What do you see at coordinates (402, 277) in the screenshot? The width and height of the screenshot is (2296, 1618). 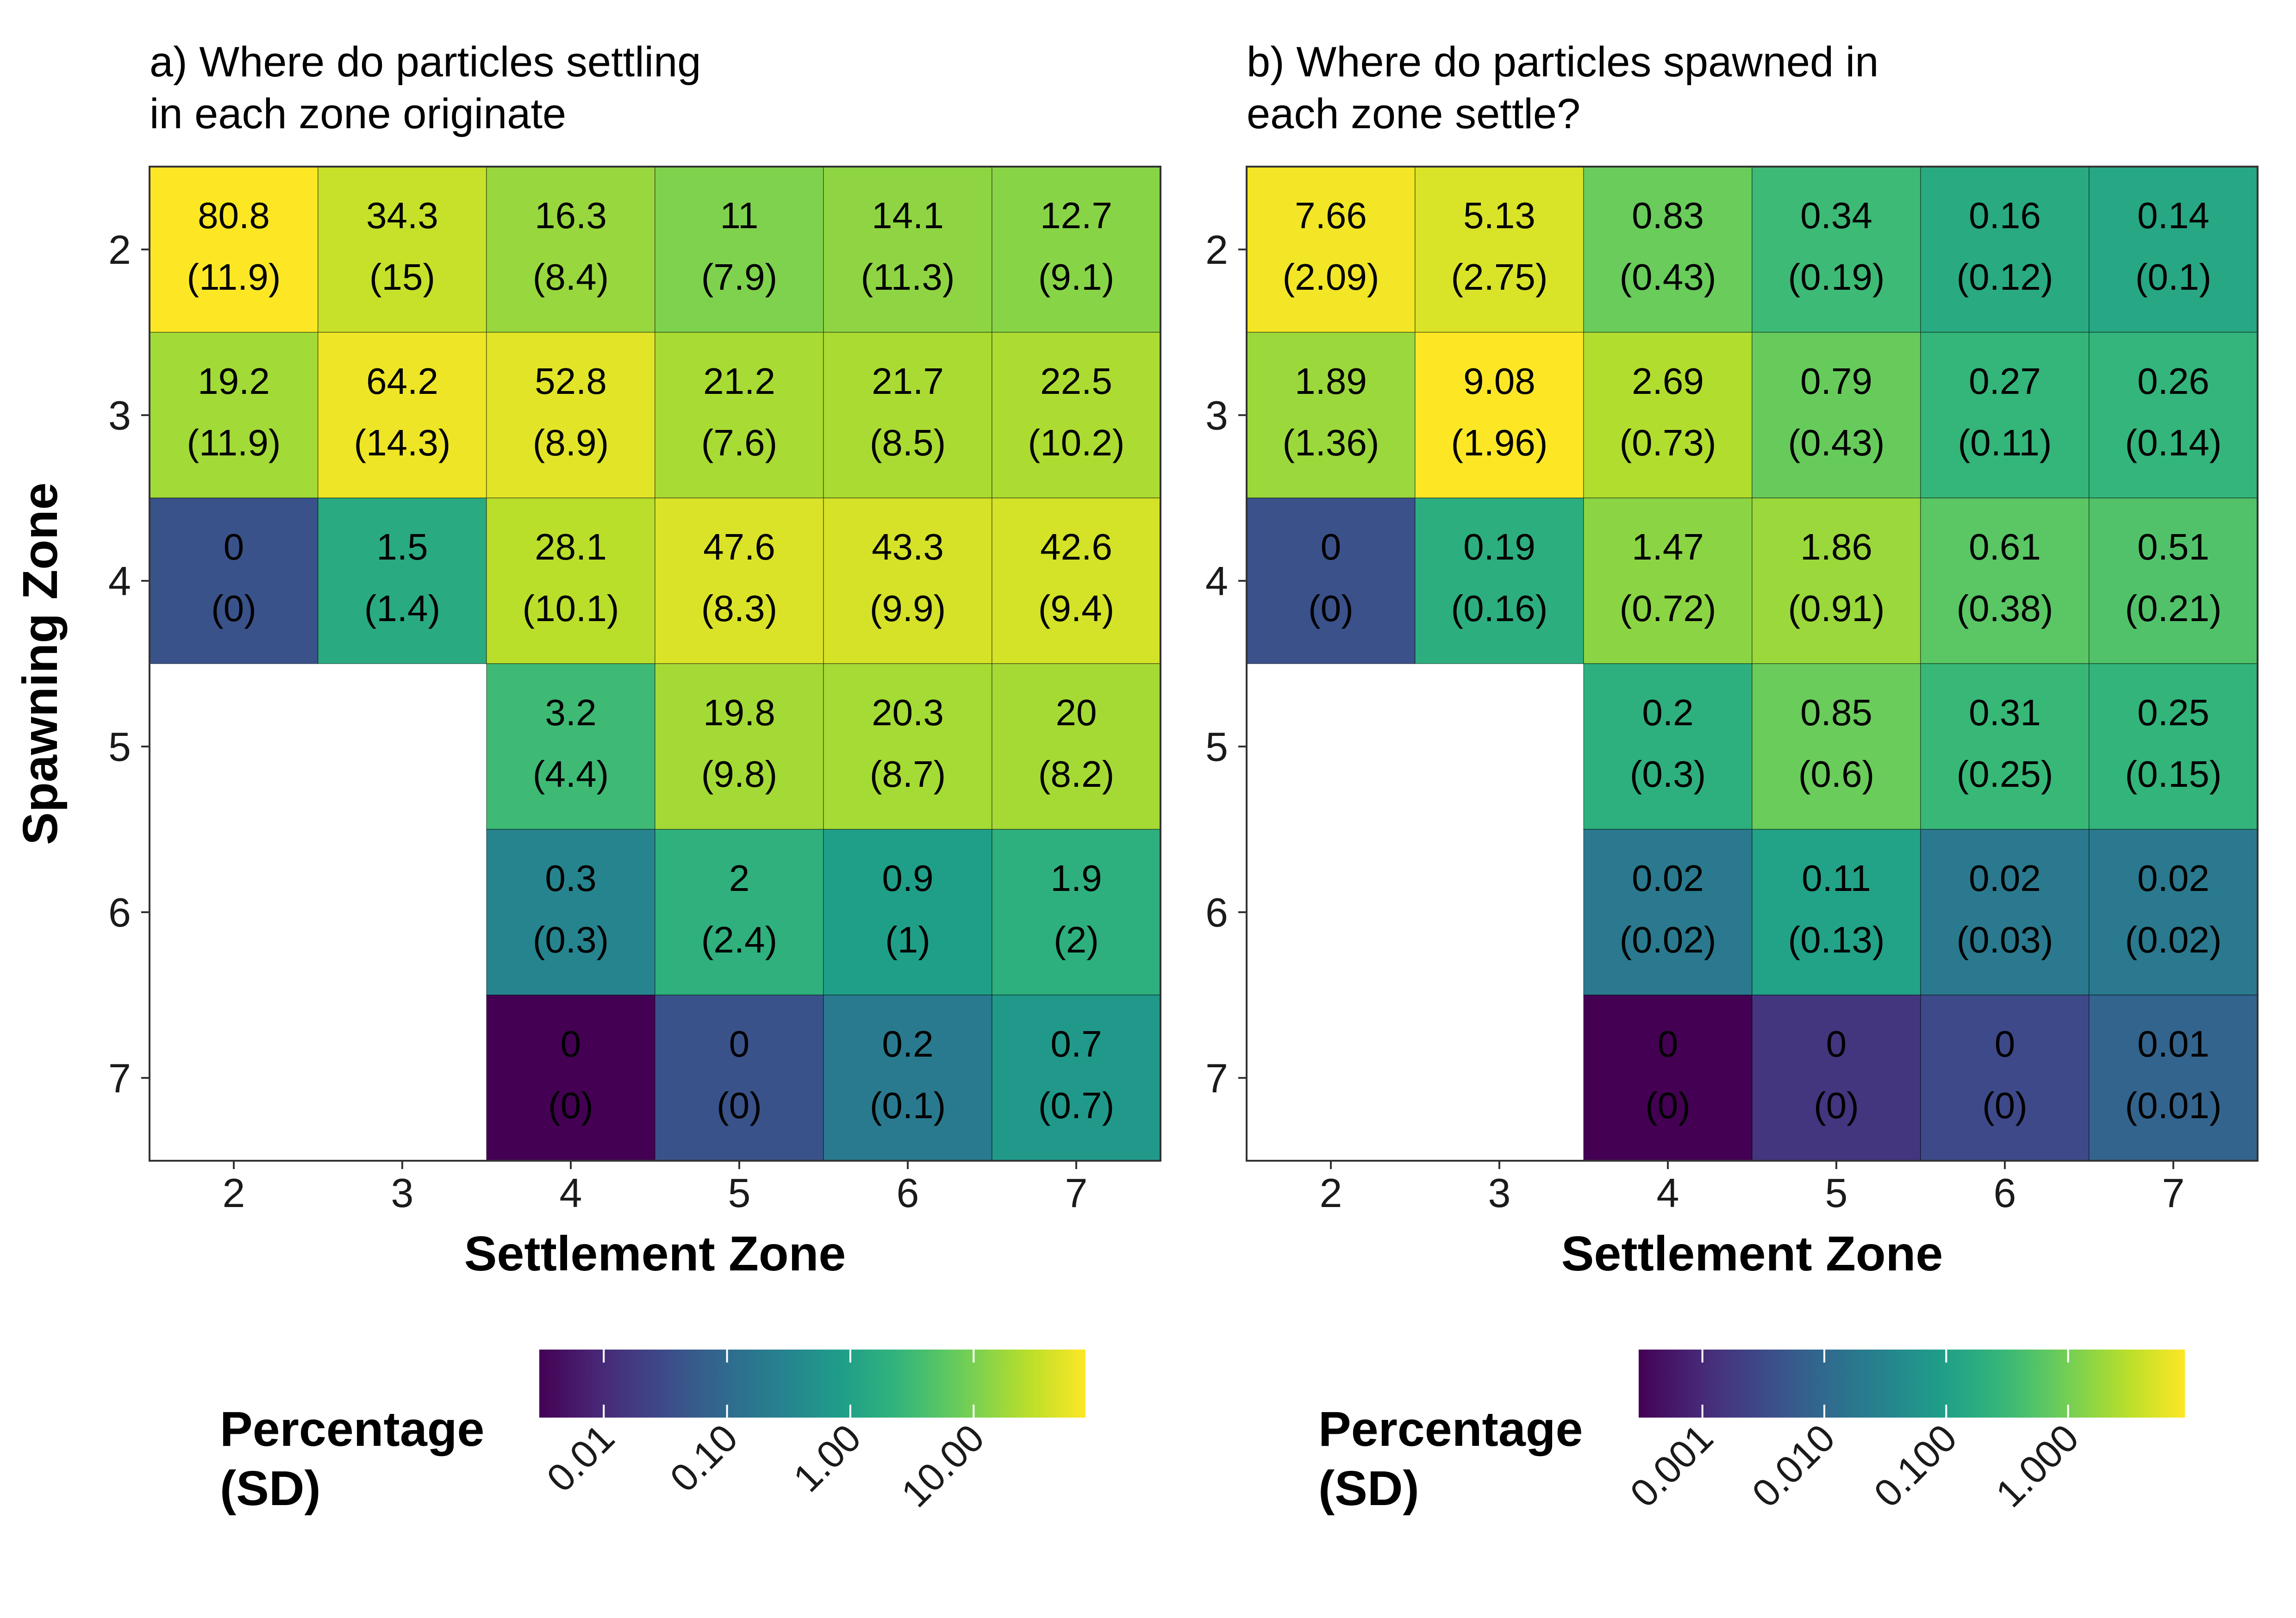 I see `cell-sd-label: (15)` at bounding box center [402, 277].